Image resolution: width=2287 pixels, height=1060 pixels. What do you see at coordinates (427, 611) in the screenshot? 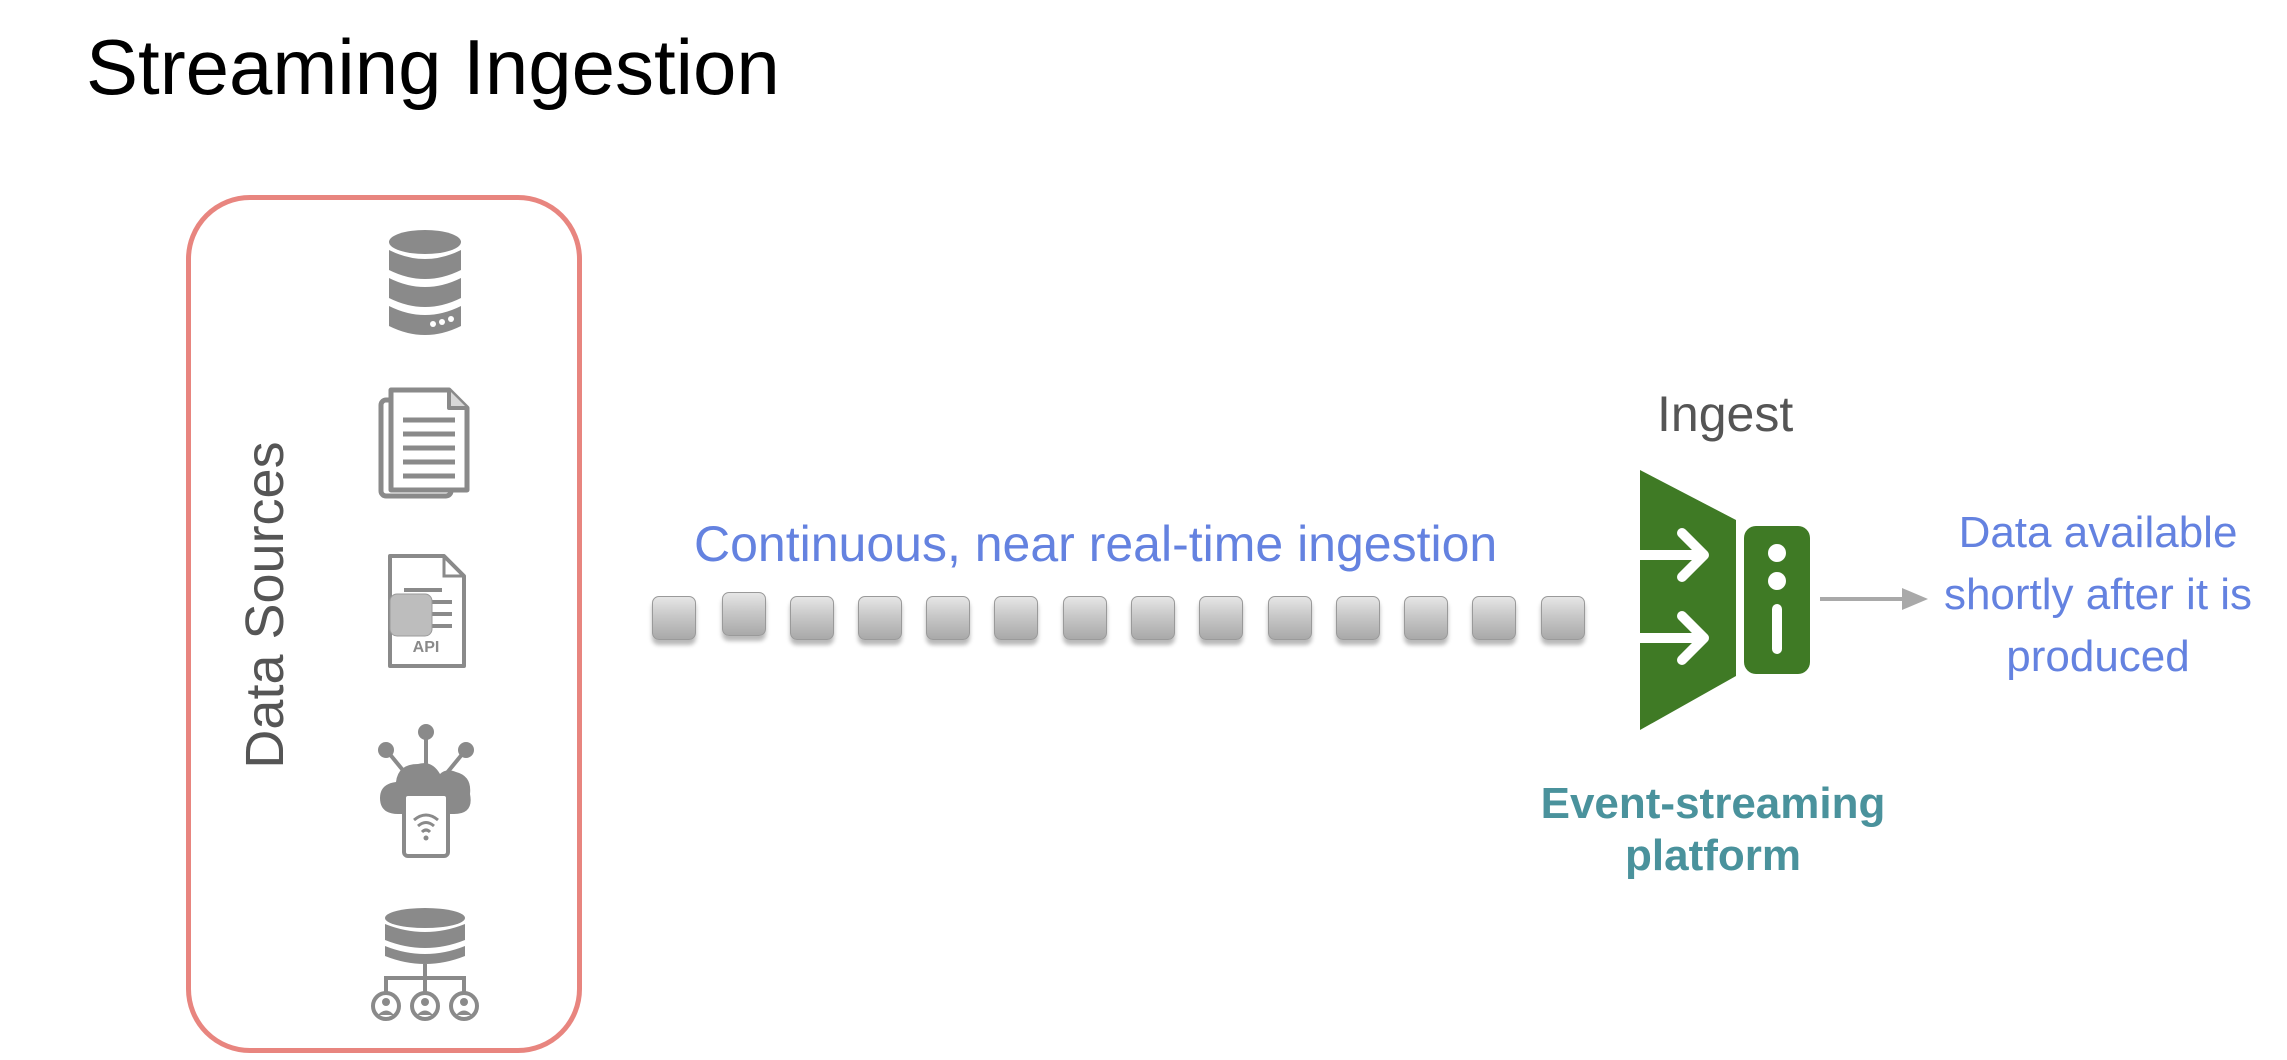
I see `api-document-icon: API` at bounding box center [427, 611].